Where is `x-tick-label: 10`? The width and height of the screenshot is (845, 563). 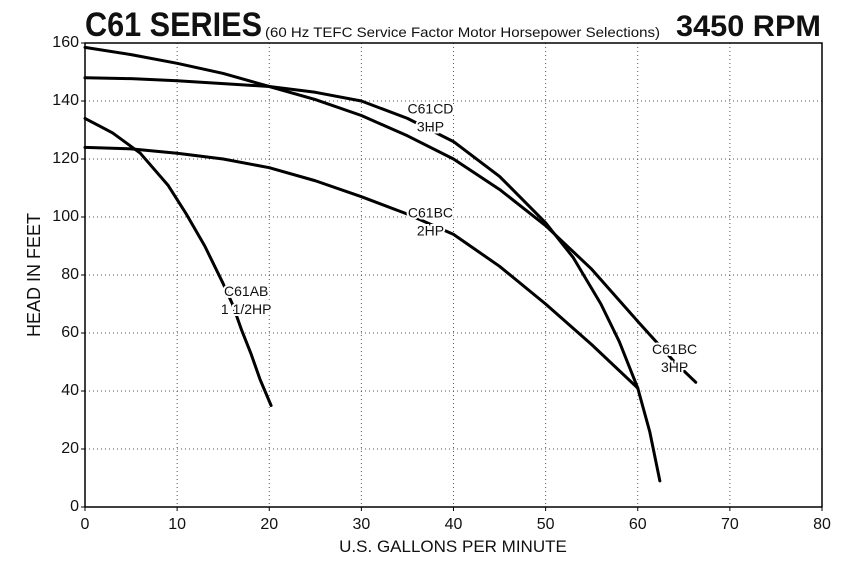
x-tick-label: 10 is located at coordinates (177, 524).